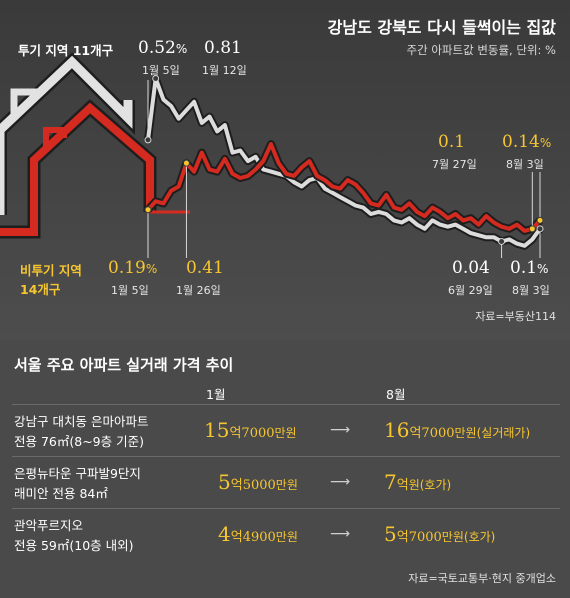 The height and width of the screenshot is (598, 570). I want to click on annot-red-start-date: 1월 5일, so click(130, 290).